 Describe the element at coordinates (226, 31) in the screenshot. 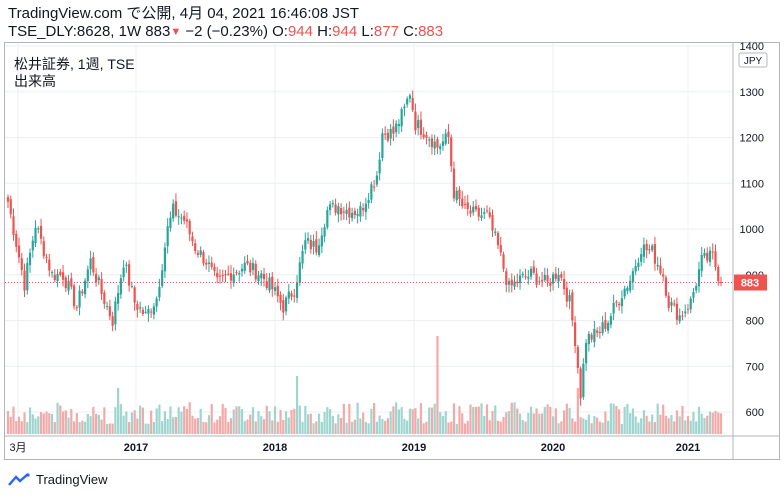

I see `price-change: −2 (−0.23%)` at that location.